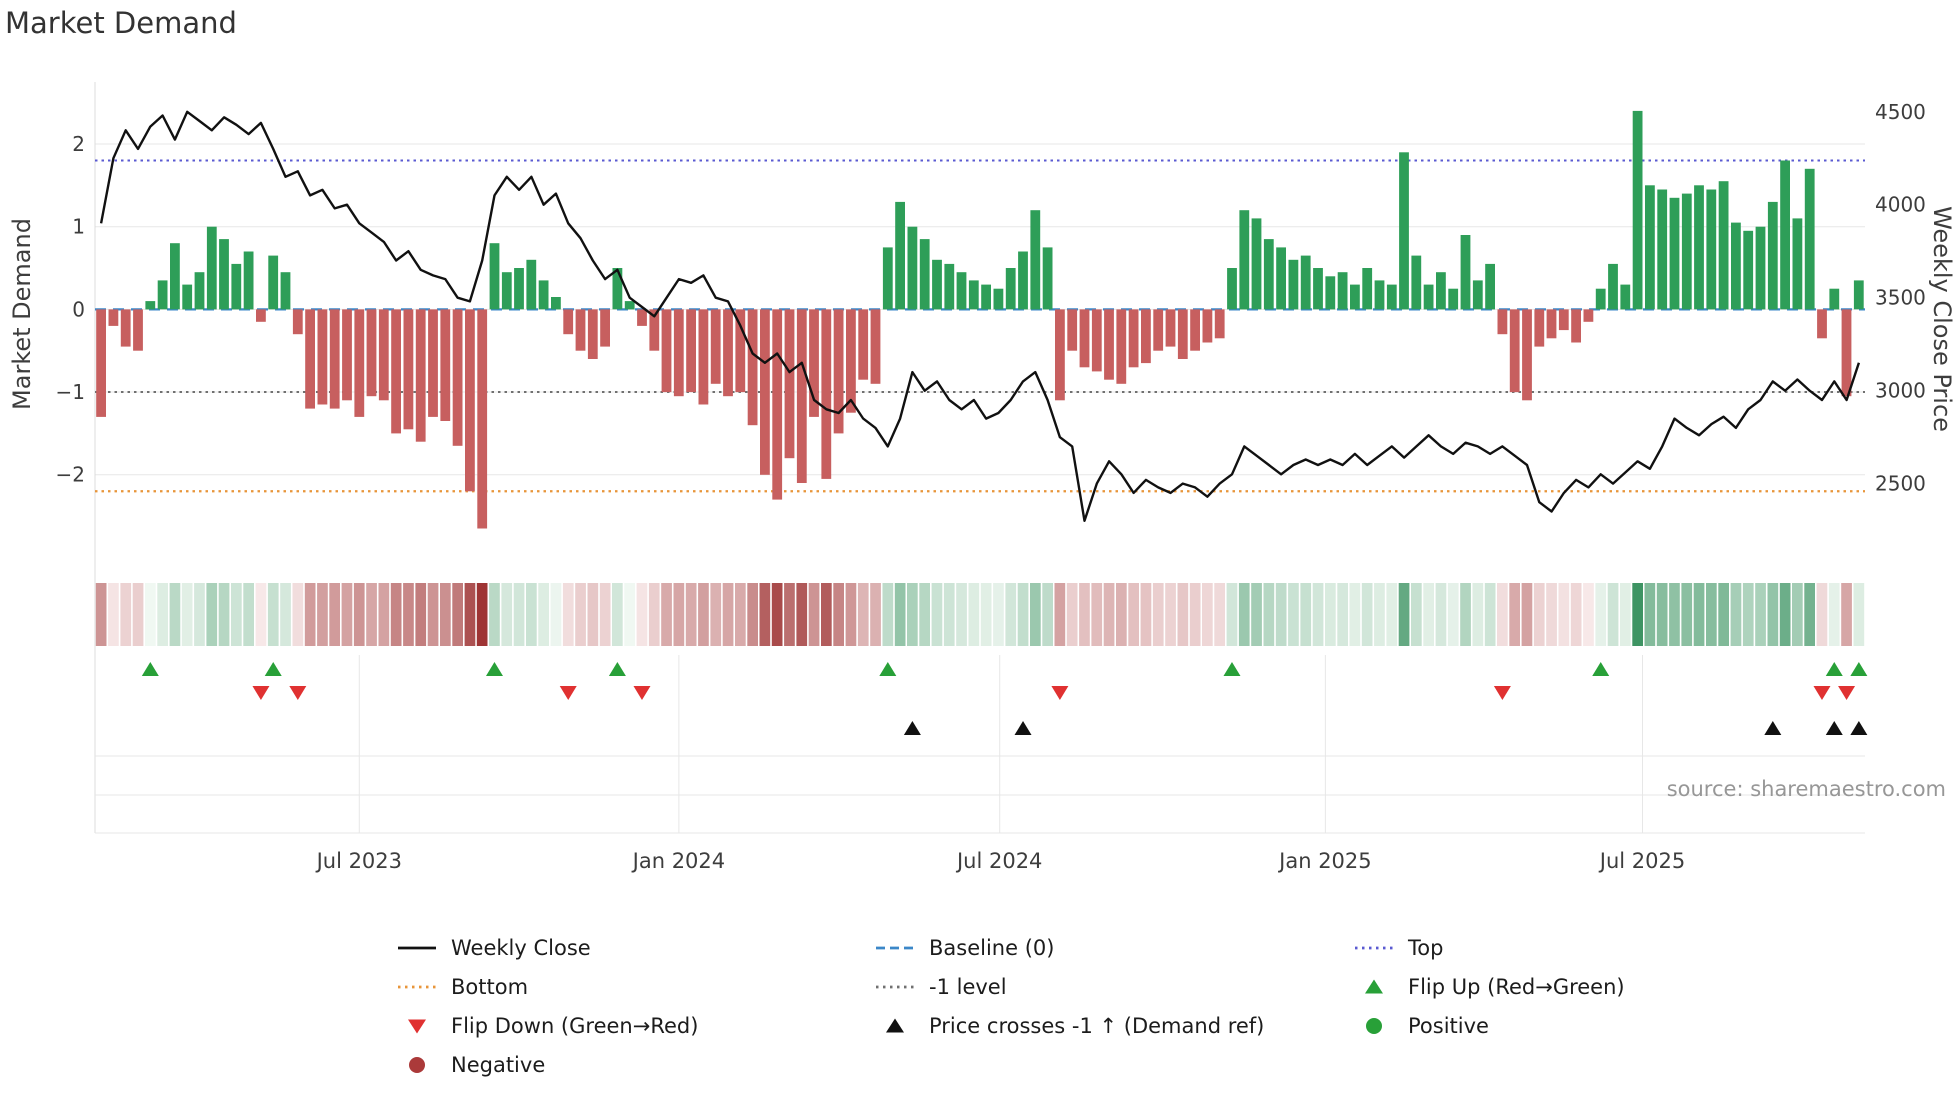 The height and width of the screenshot is (1102, 1960). I want to click on negative-dot-icon, so click(417, 1064).